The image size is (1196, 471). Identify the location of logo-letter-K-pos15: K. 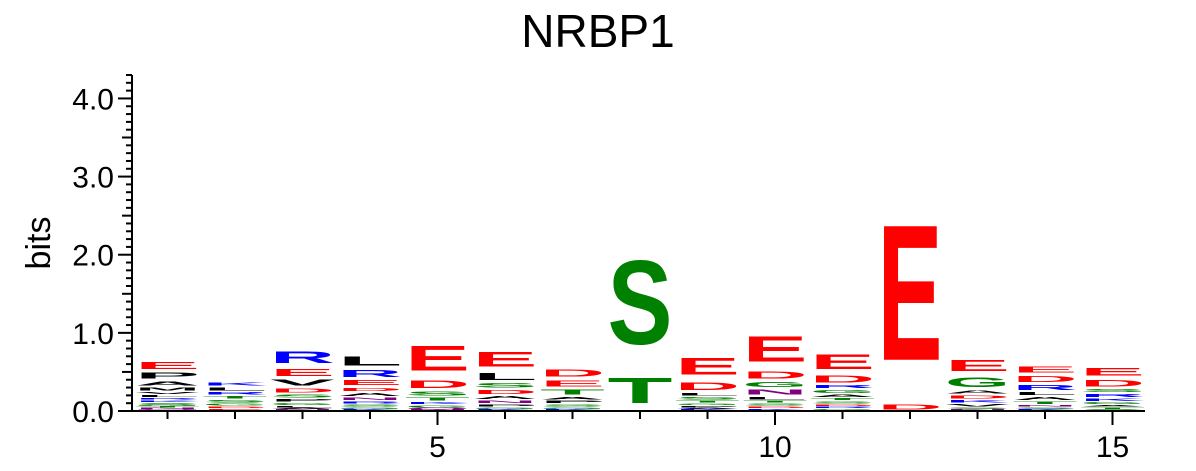
(1112, 400).